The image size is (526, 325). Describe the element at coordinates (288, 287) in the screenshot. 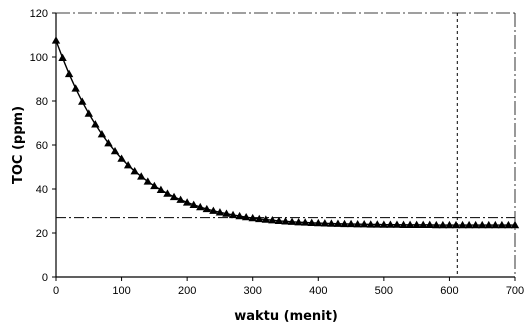

I see `x-axis: 0 100 200 300 400 500 600 700` at that location.